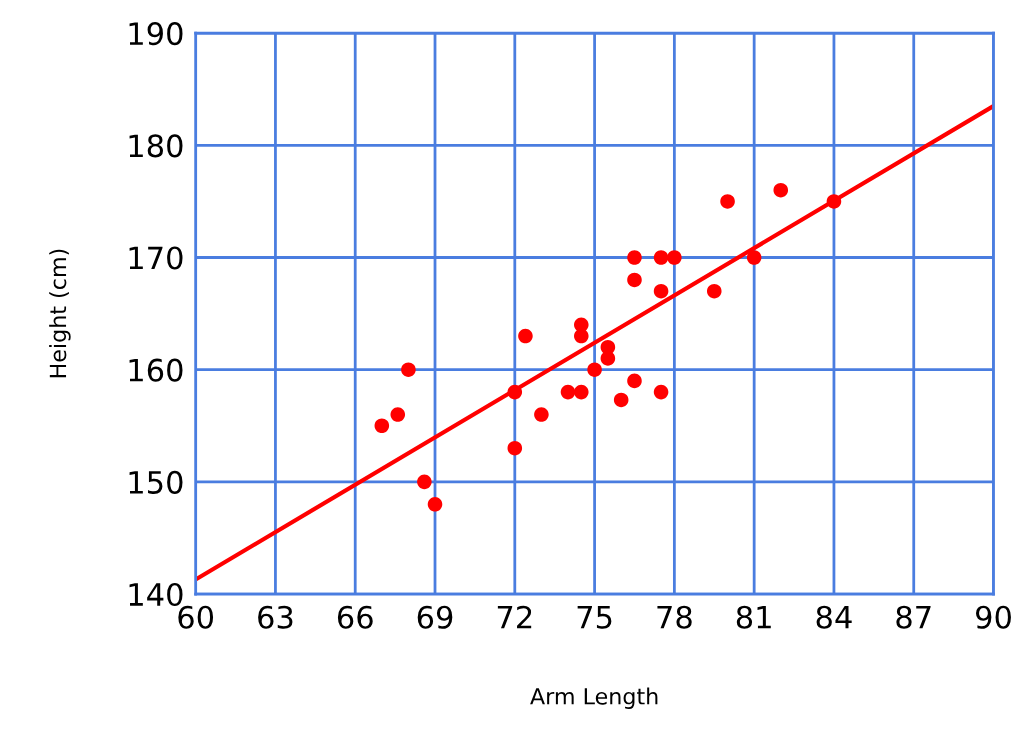  Describe the element at coordinates (913, 617) in the screenshot. I see `x-tick-label: 87` at that location.